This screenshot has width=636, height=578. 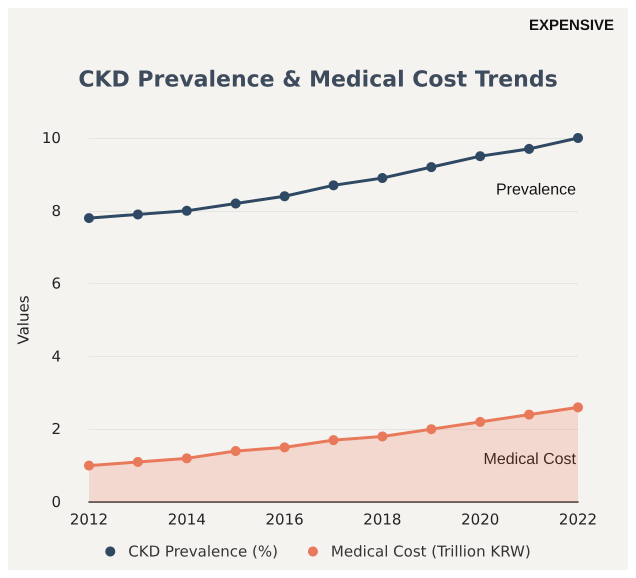 What do you see at coordinates (480, 519) in the screenshot?
I see `x-tick-label: 2020` at bounding box center [480, 519].